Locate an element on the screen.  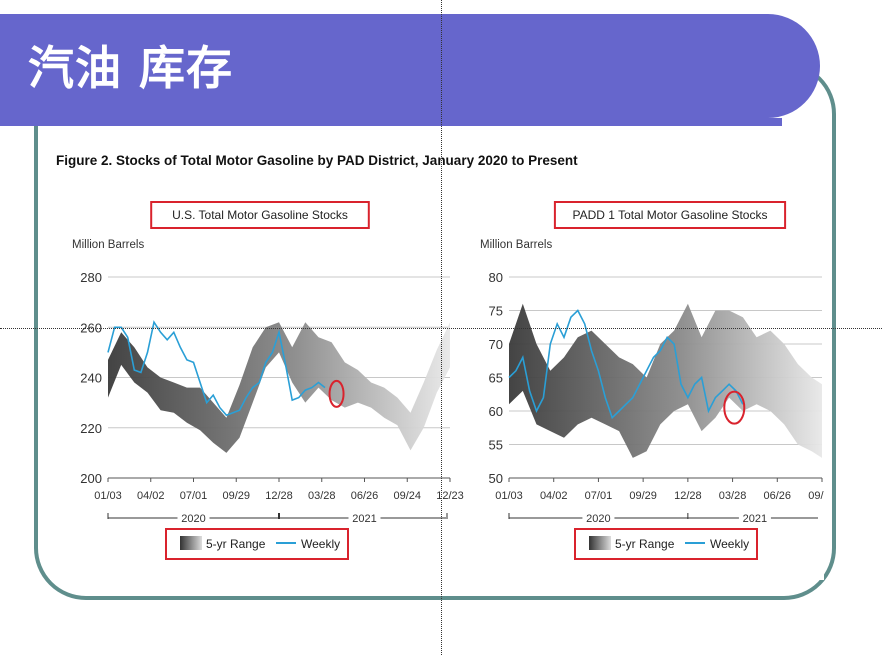
y-tick-label: 240 is located at coordinates (91, 378).